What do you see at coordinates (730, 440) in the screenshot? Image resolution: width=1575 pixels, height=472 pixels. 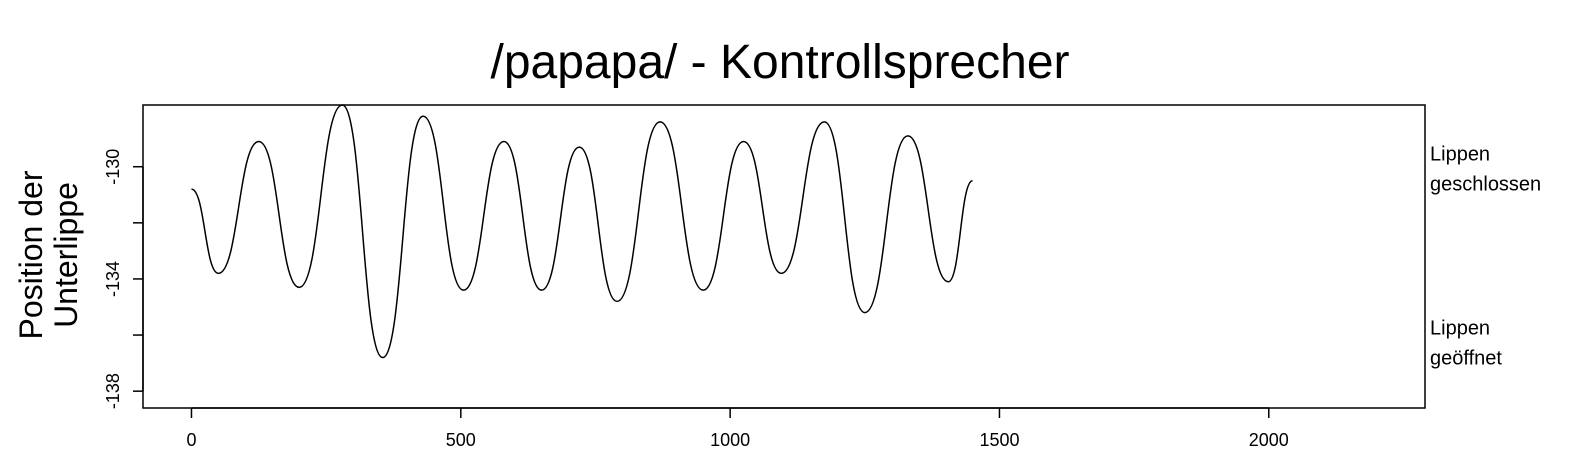 I see `x-tick-label: 1000` at bounding box center [730, 440].